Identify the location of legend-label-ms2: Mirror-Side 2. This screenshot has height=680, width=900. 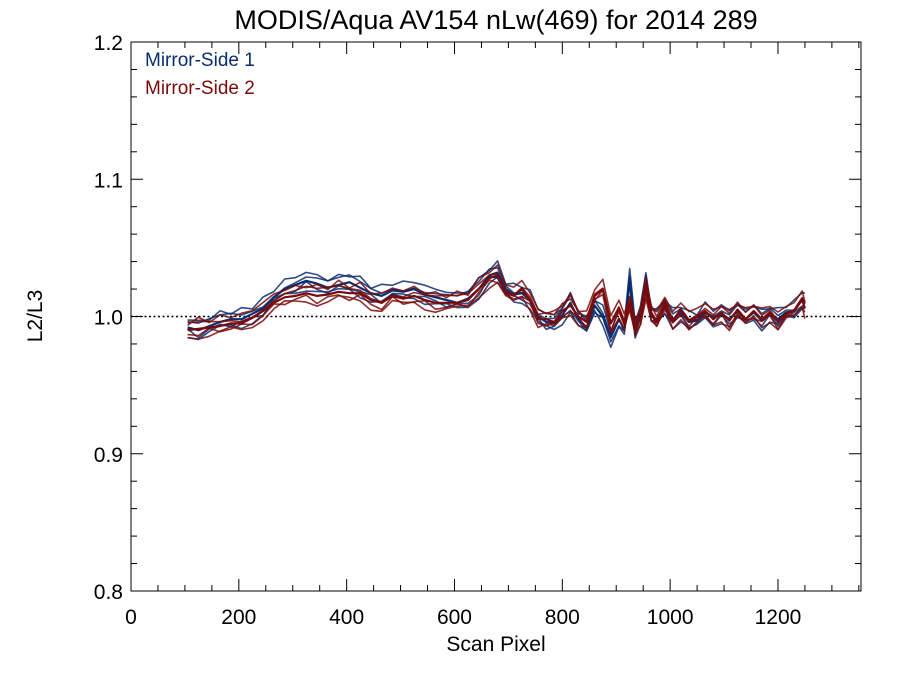
(200, 88).